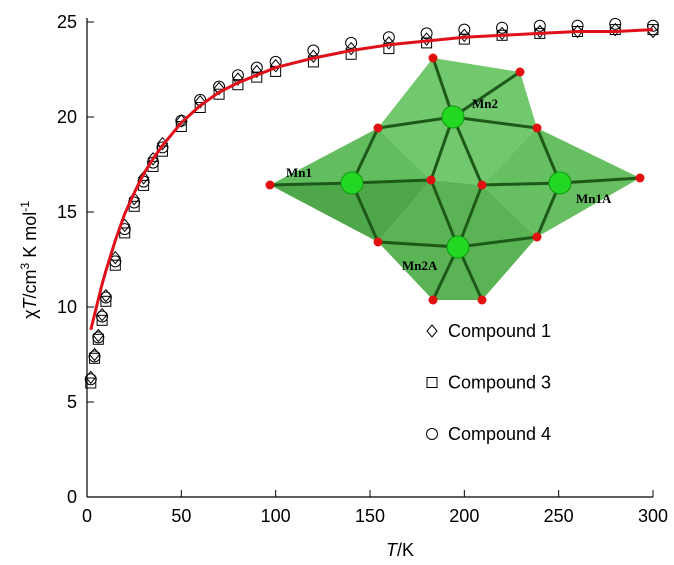  Describe the element at coordinates (420, 265) in the screenshot. I see `atom-label: Mn2A` at that location.